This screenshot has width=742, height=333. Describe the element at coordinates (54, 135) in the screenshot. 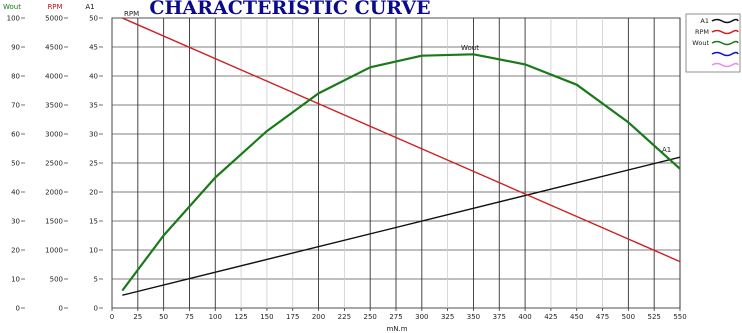

I see `y-tick-label-rpm: 3000` at that location.